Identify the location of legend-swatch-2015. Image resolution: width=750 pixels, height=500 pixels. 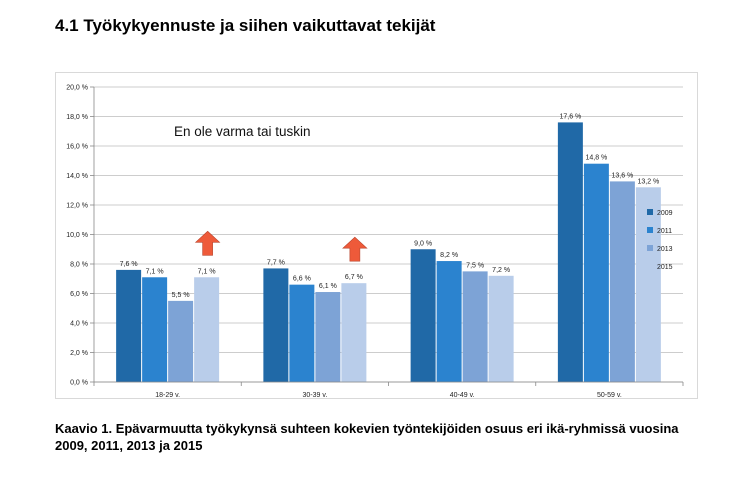
(650, 266).